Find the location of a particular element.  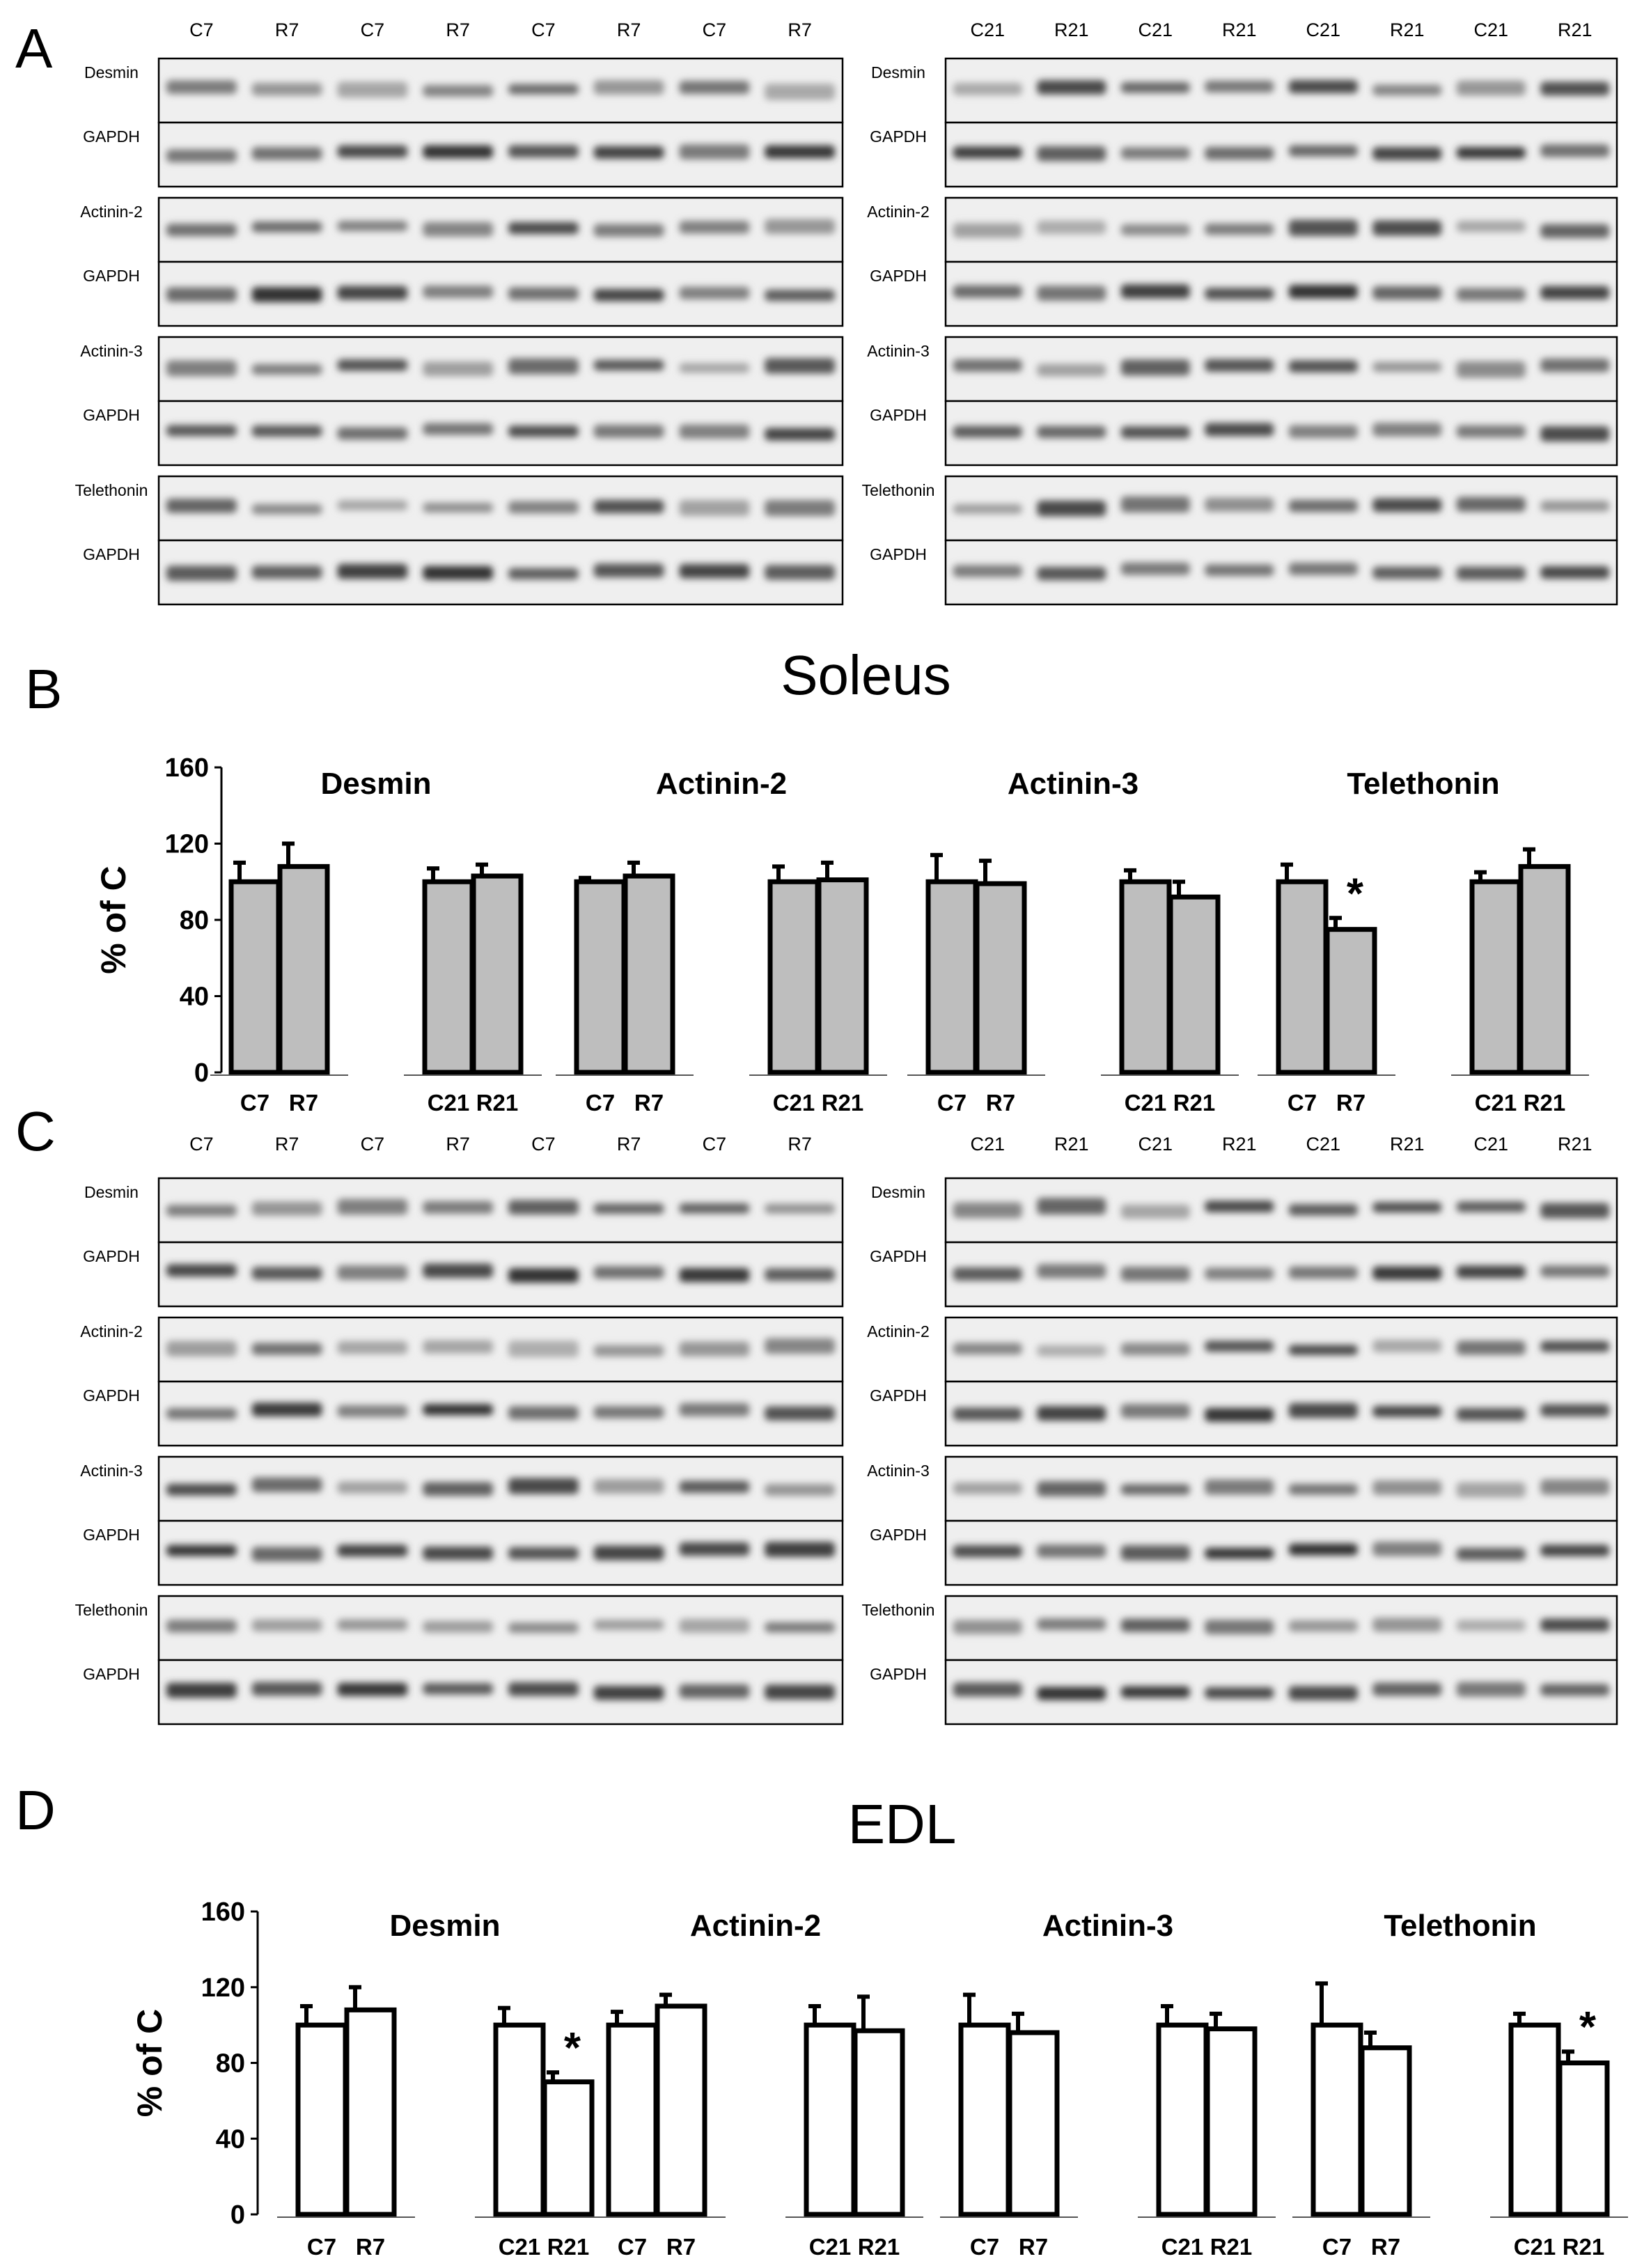

lane-label-a-right-2: C21 is located at coordinates (1155, 29).